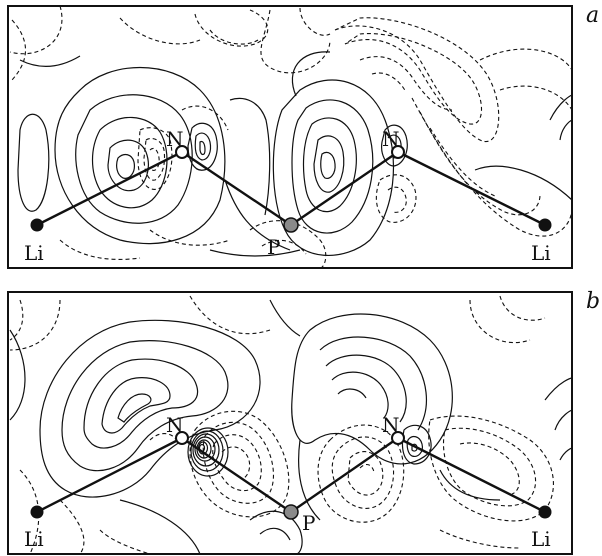 The height and width of the screenshot is (556, 602). Describe the element at coordinates (109, 475) in the screenshot. I see `bond-li-n-left-b` at that location.